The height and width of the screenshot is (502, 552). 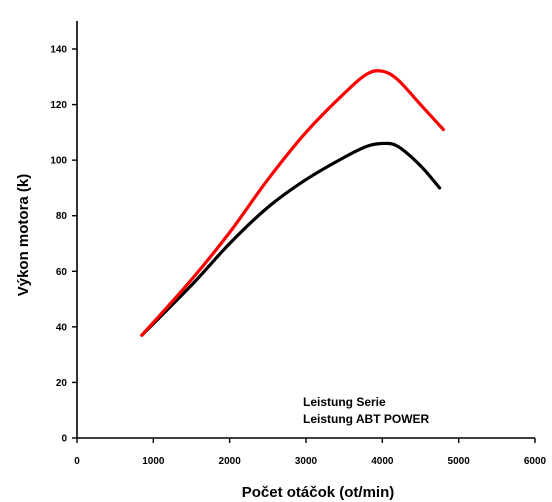 I want to click on y-tick-label: 0, so click(x=64, y=439).